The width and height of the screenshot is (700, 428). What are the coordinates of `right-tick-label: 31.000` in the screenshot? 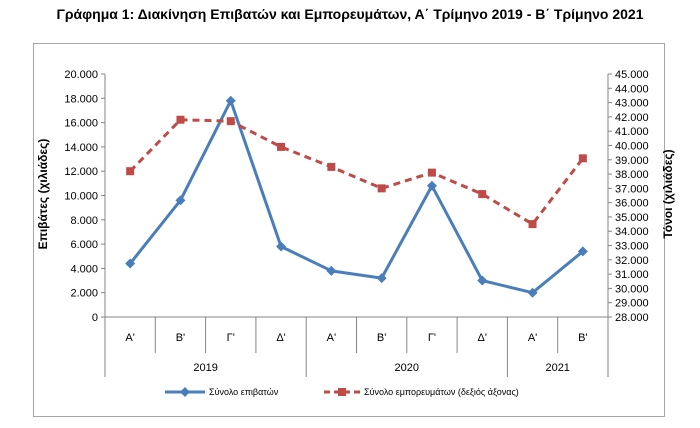 It's located at (632, 275).